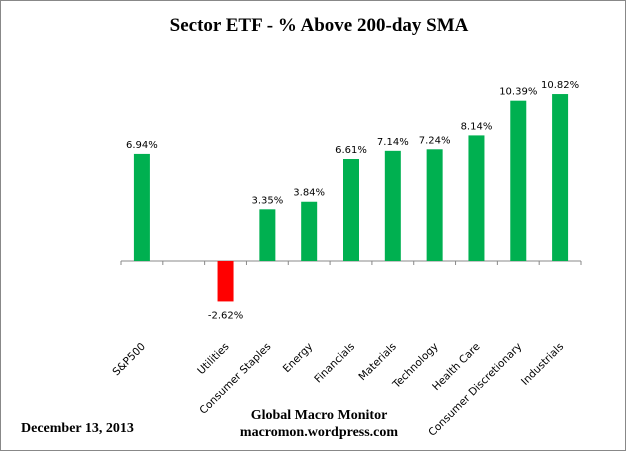 Image resolution: width=626 pixels, height=451 pixels. Describe the element at coordinates (309, 193) in the screenshot. I see `data-label: 3.84%` at that location.